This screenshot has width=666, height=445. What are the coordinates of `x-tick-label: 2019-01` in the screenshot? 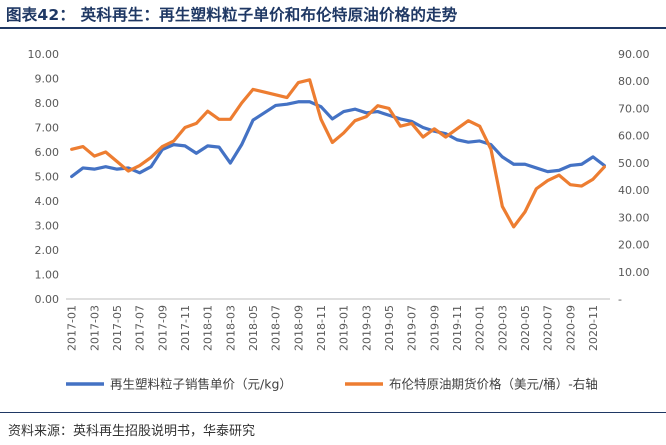 It's located at (344, 328).